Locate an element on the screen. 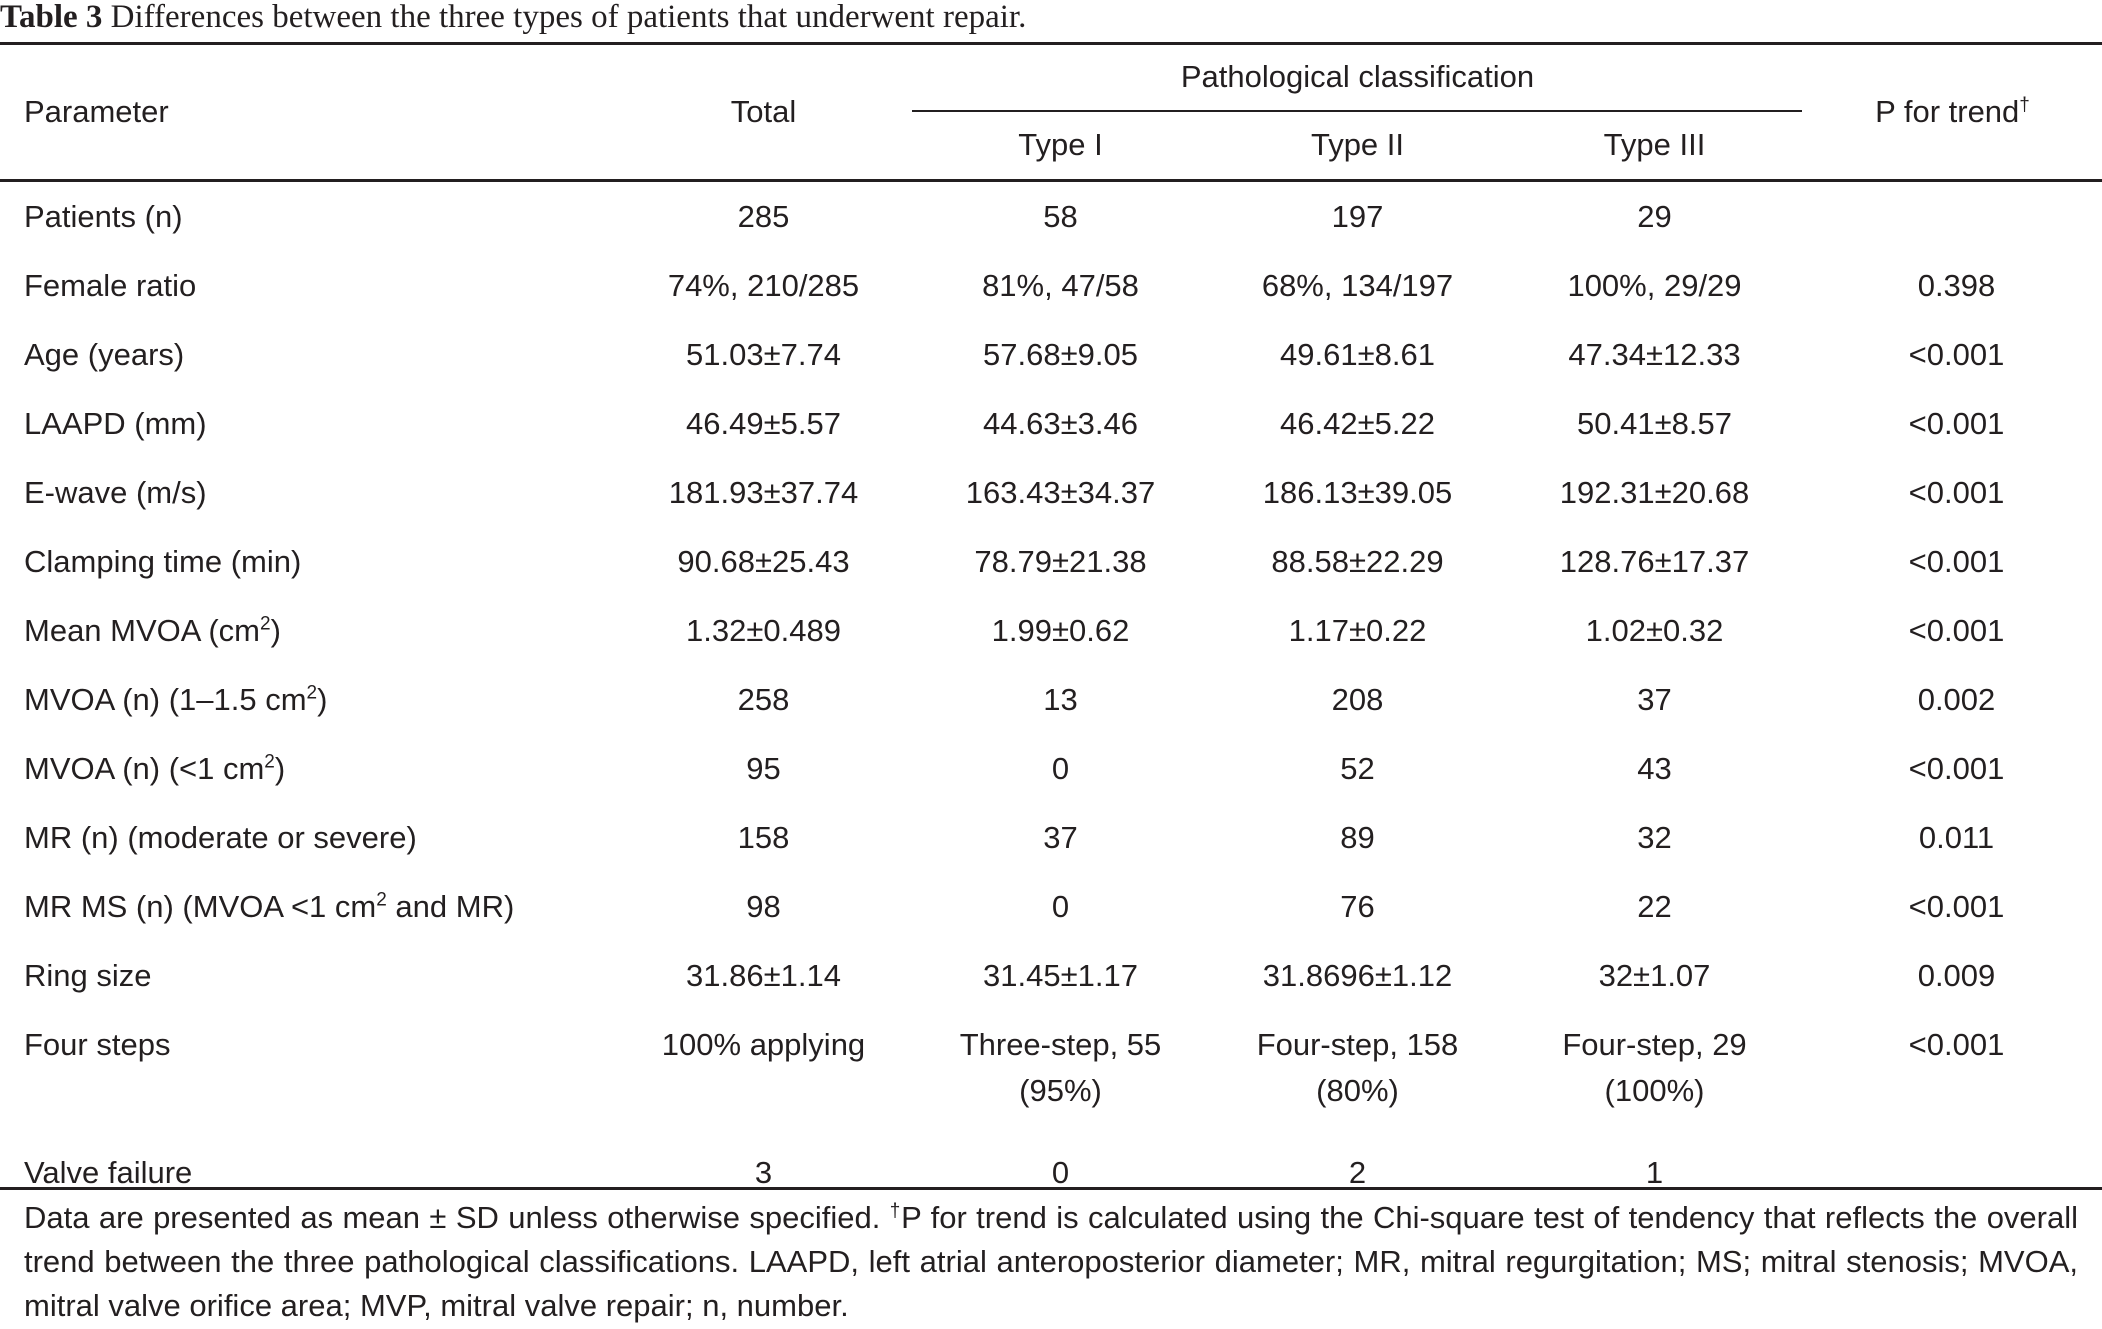  cell-parameter: Ring size is located at coordinates (88, 975).